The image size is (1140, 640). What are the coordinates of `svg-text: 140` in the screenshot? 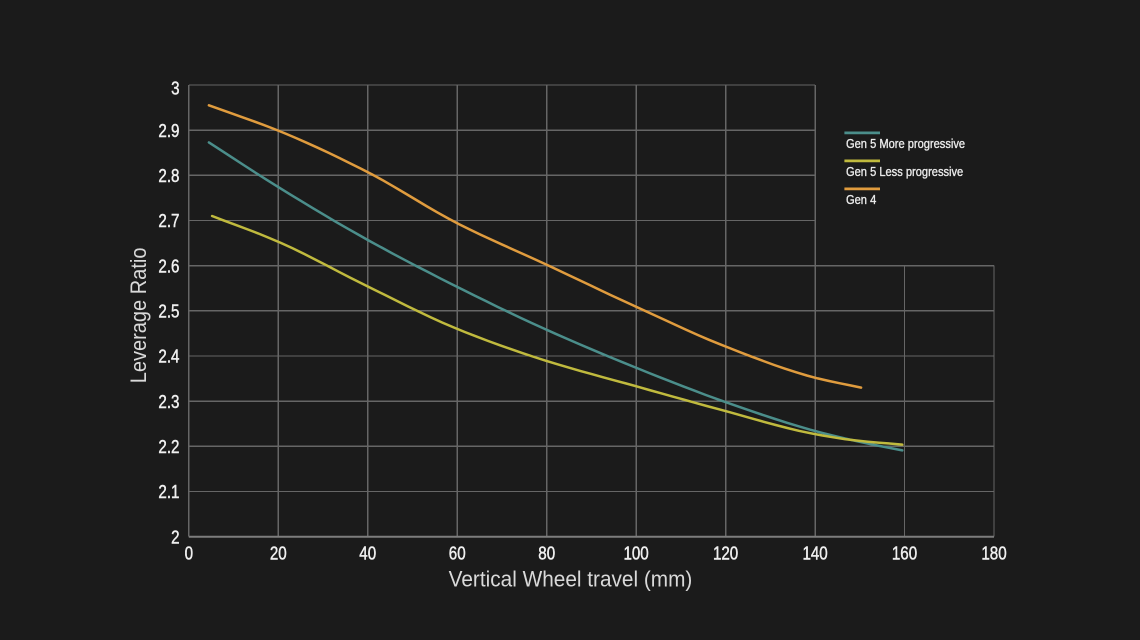 It's located at (814, 553).